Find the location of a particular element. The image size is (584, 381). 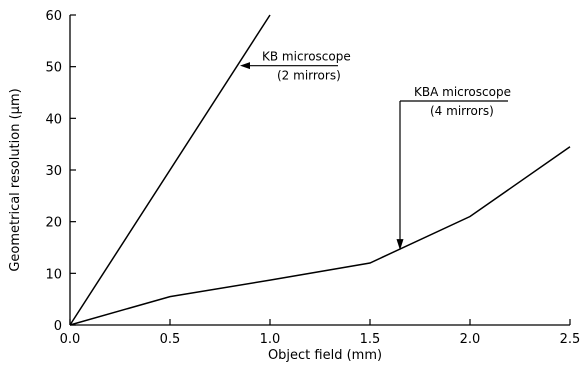

y-tick-label: 40 is located at coordinates (53, 119).